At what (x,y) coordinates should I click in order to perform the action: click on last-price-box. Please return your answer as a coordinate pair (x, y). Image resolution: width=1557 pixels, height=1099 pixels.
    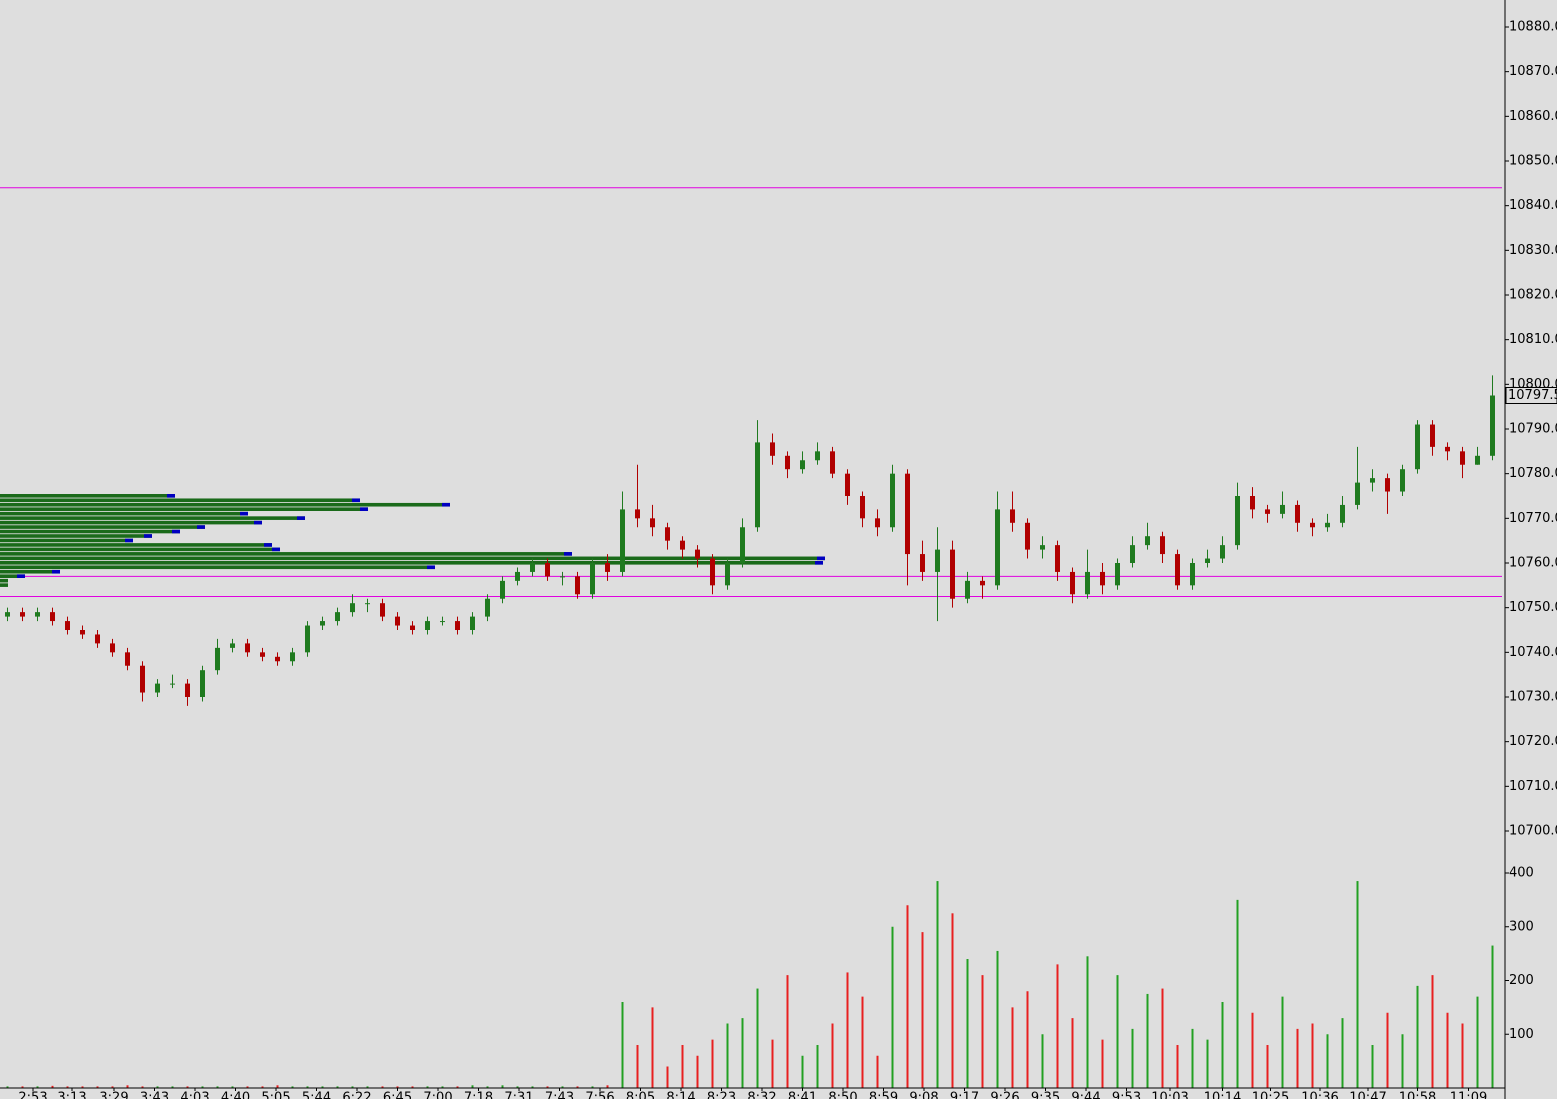
    Looking at the image, I should click on (1531, 395).